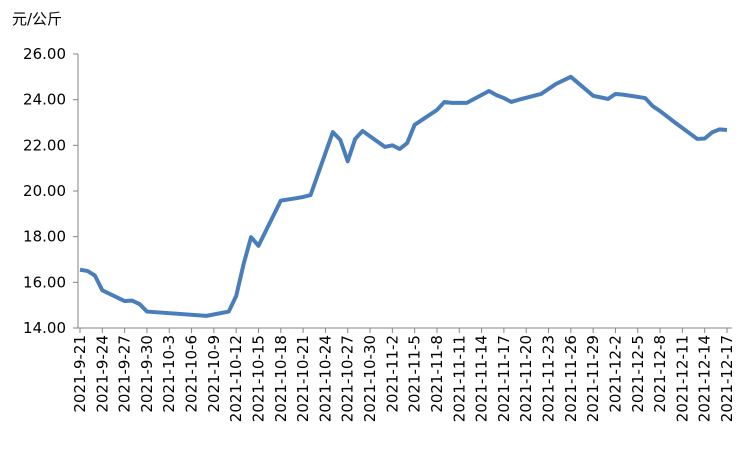  What do you see at coordinates (482, 378) in the screenshot?
I see `x-tick-label: 2021-11-14` at bounding box center [482, 378].